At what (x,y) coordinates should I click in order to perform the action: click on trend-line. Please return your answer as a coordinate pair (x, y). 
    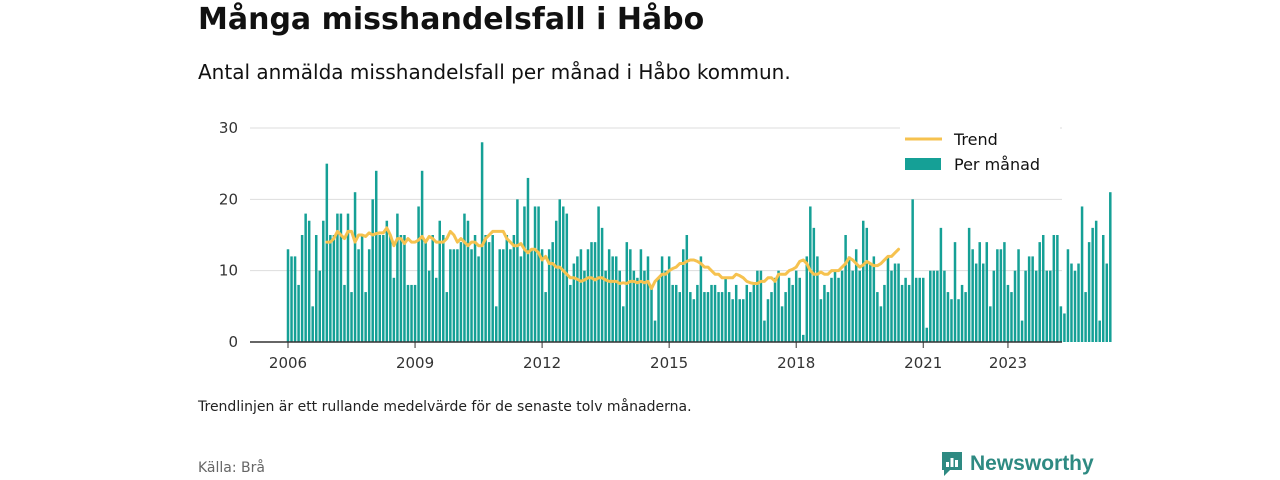
    Looking at the image, I should click on (613, 258).